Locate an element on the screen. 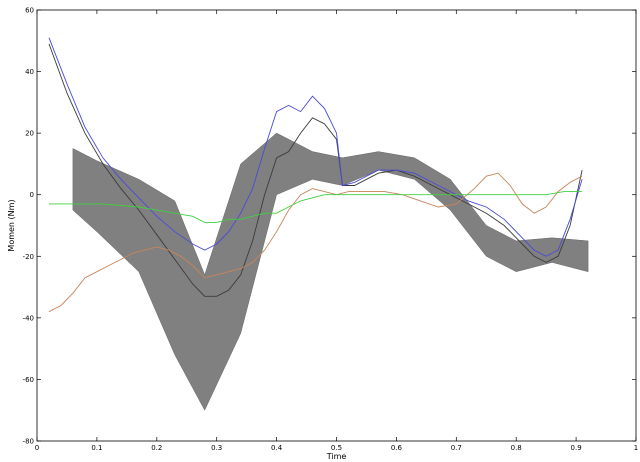 Image resolution: width=640 pixels, height=462 pixels. y-tick-label: 0 is located at coordinates (32, 195).